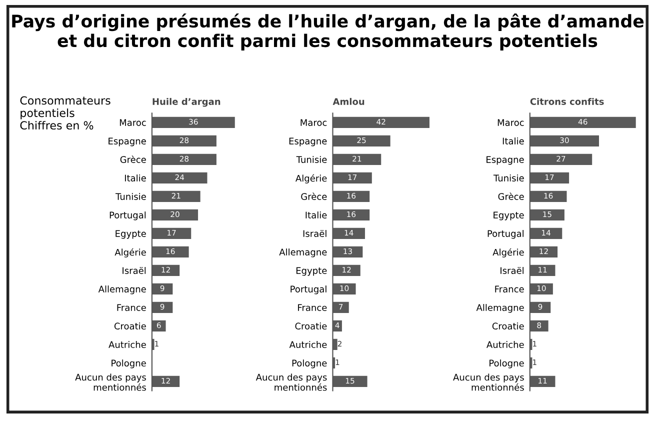 This screenshot has height=427, width=655. What do you see at coordinates (186, 102) in the screenshot?
I see `chart-title: Huile d’argan` at bounding box center [186, 102].